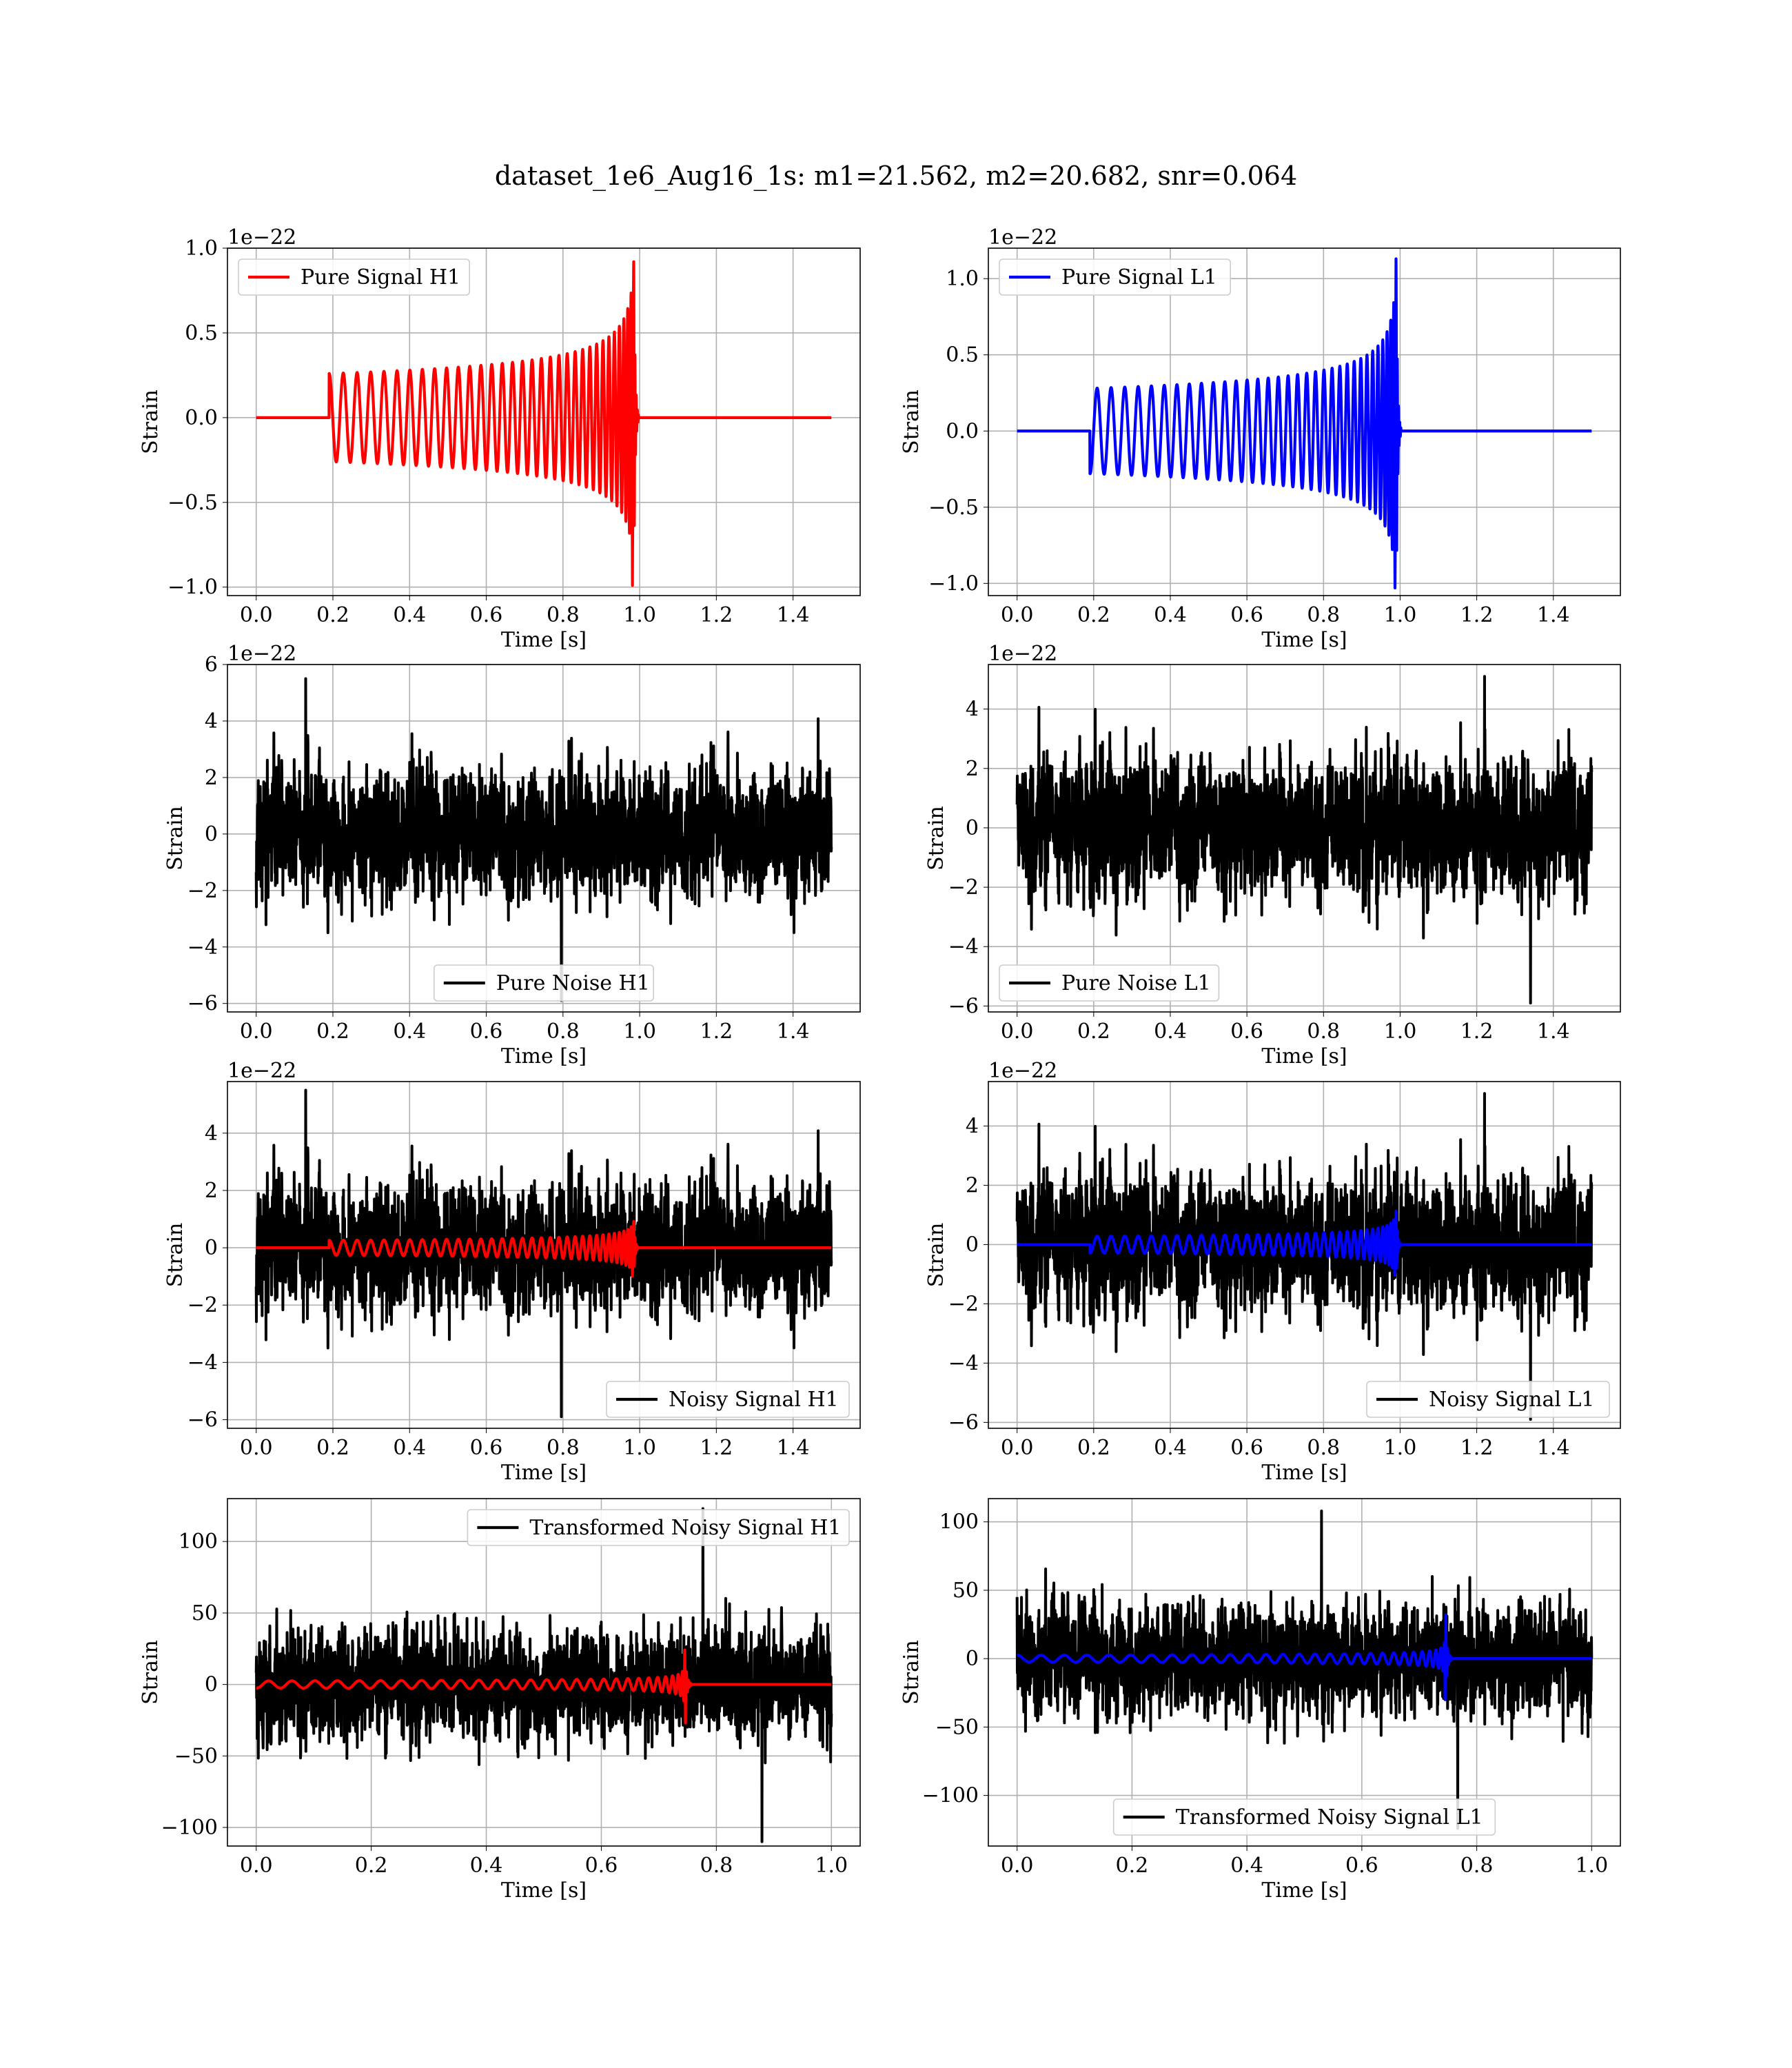 Image resolution: width=1792 pixels, height=2068 pixels. I want to click on y-tick-label: 50, so click(205, 1613).